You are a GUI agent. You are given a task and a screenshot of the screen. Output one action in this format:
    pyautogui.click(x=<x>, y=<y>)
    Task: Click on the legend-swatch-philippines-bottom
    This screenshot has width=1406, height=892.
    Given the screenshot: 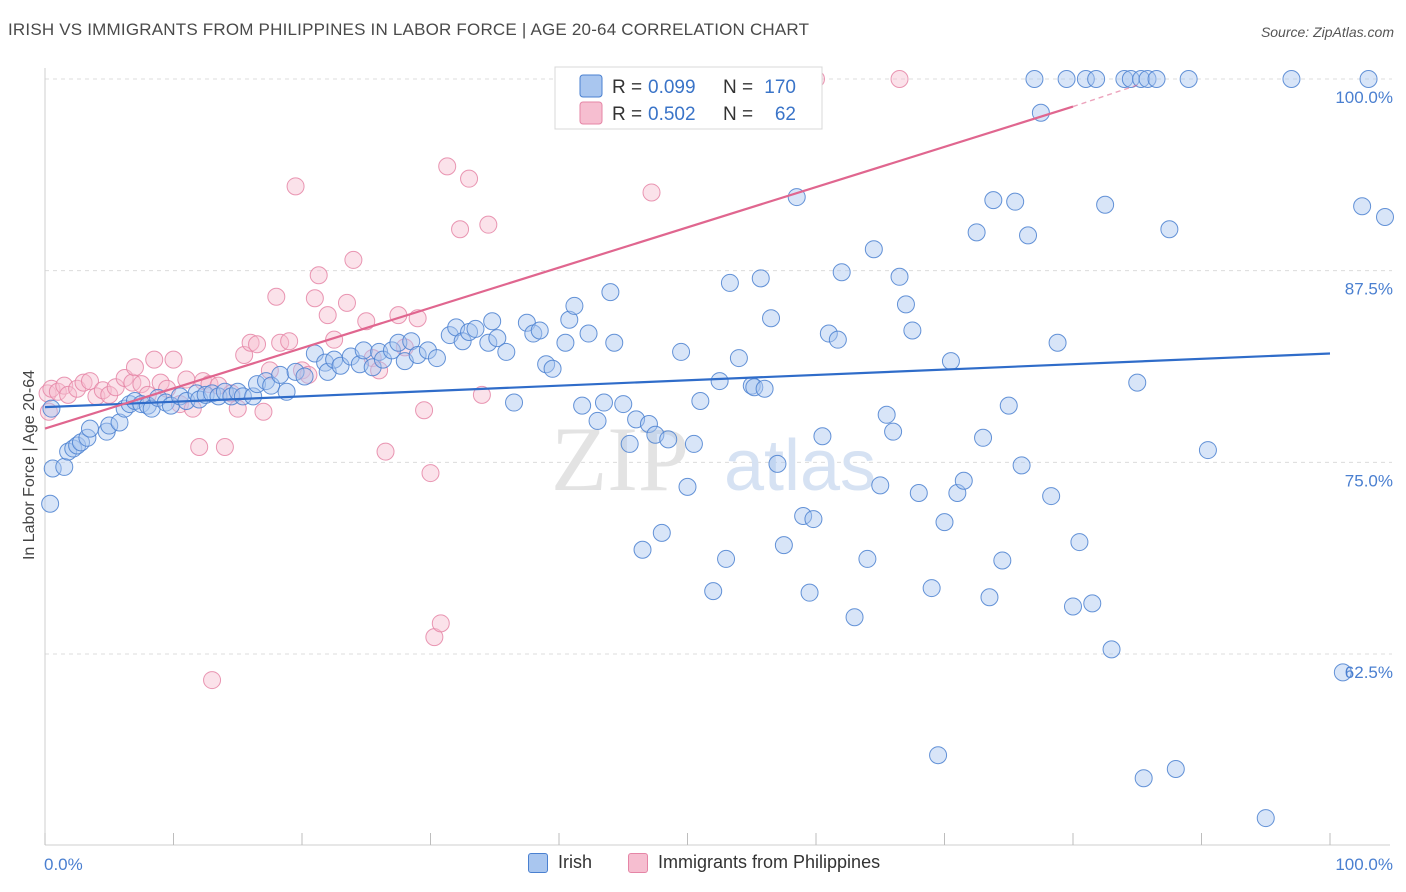 What is the action you would take?
    pyautogui.click(x=638, y=862)
    